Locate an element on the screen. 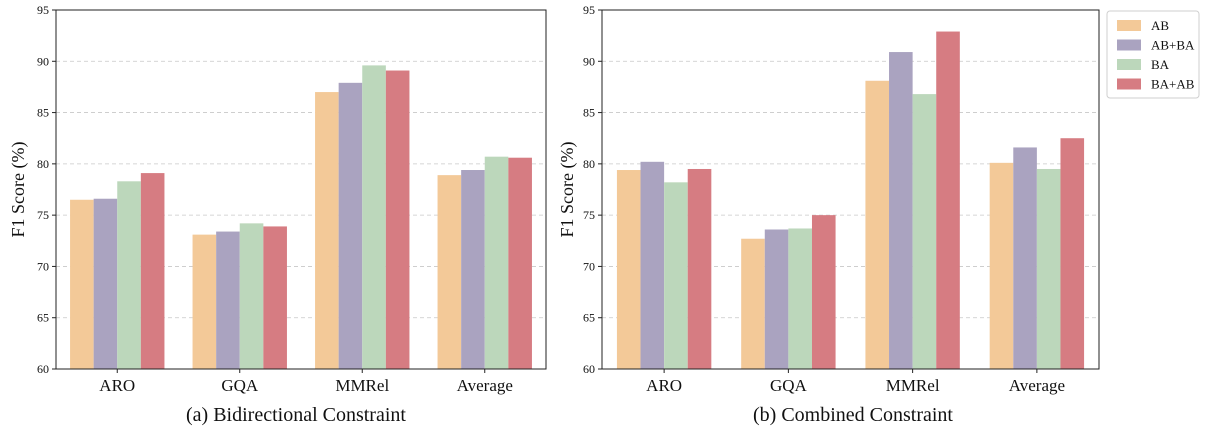 This screenshot has width=1205, height=438. legend-box is located at coordinates (1153, 54).